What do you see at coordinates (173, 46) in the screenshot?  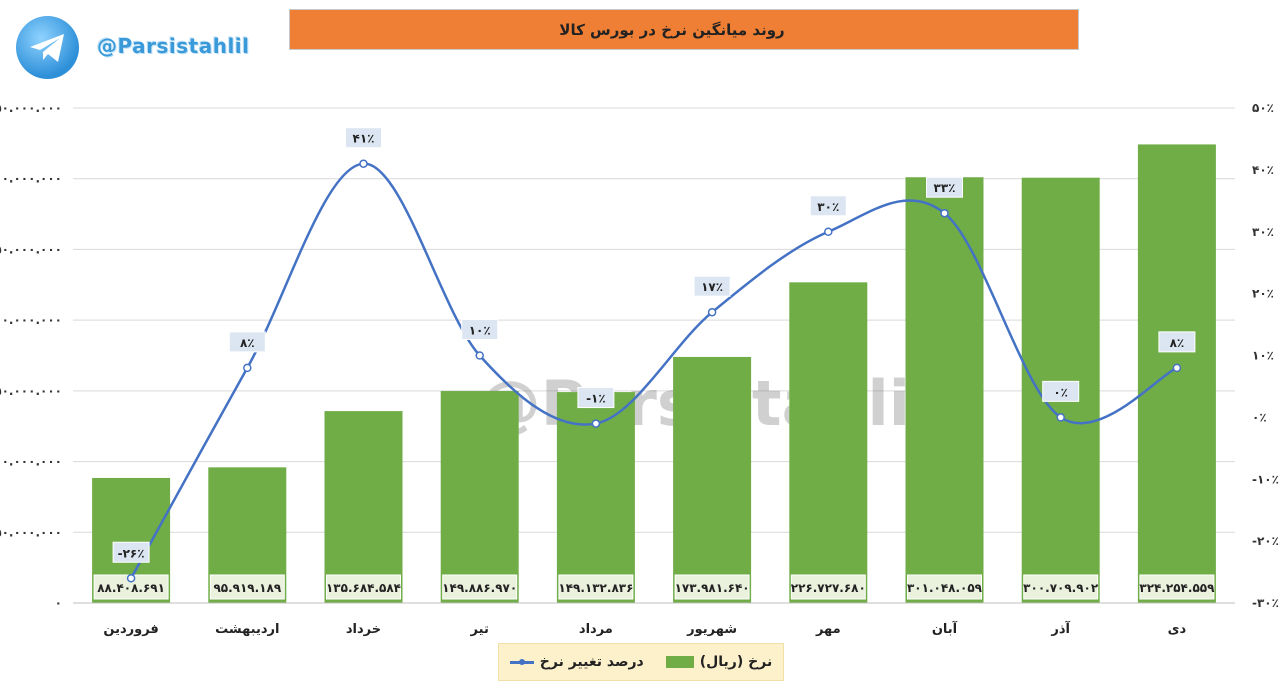 I see `channel-handle: @Parsistahlil` at bounding box center [173, 46].